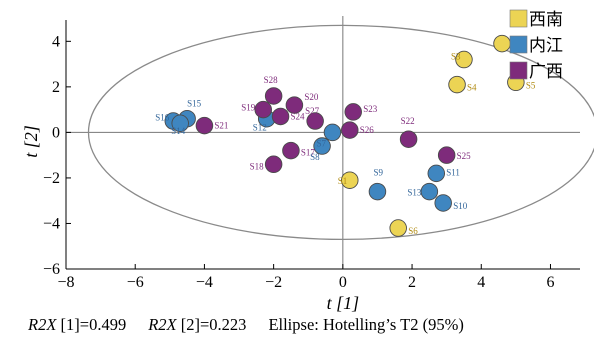  What do you see at coordinates (414, 193) in the screenshot?
I see `point-label-s13: S13` at bounding box center [414, 193].